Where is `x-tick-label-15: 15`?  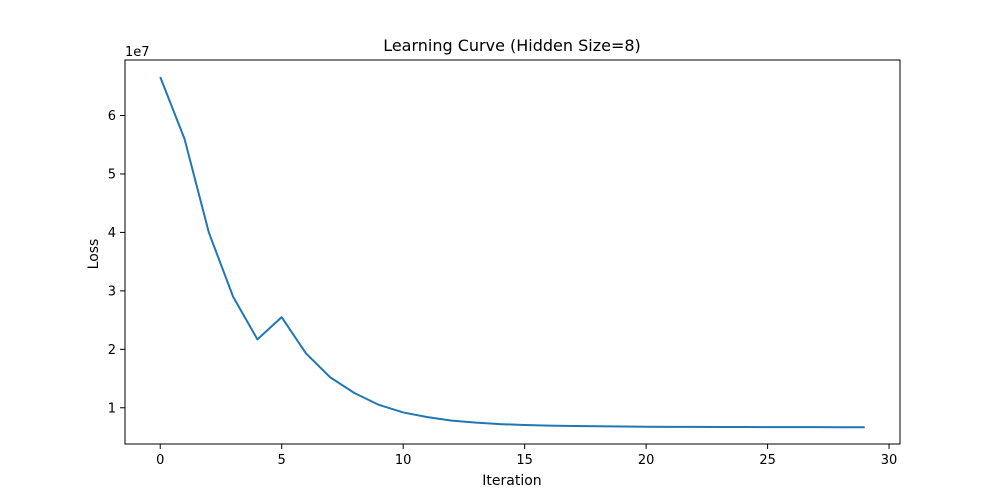
x-tick-label-15: 15 is located at coordinates (524, 460).